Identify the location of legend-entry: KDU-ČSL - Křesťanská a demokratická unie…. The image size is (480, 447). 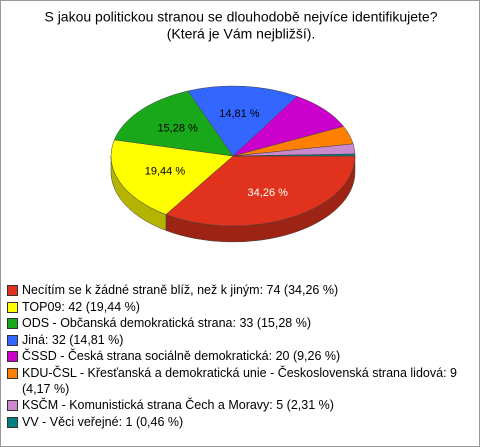
(238, 381).